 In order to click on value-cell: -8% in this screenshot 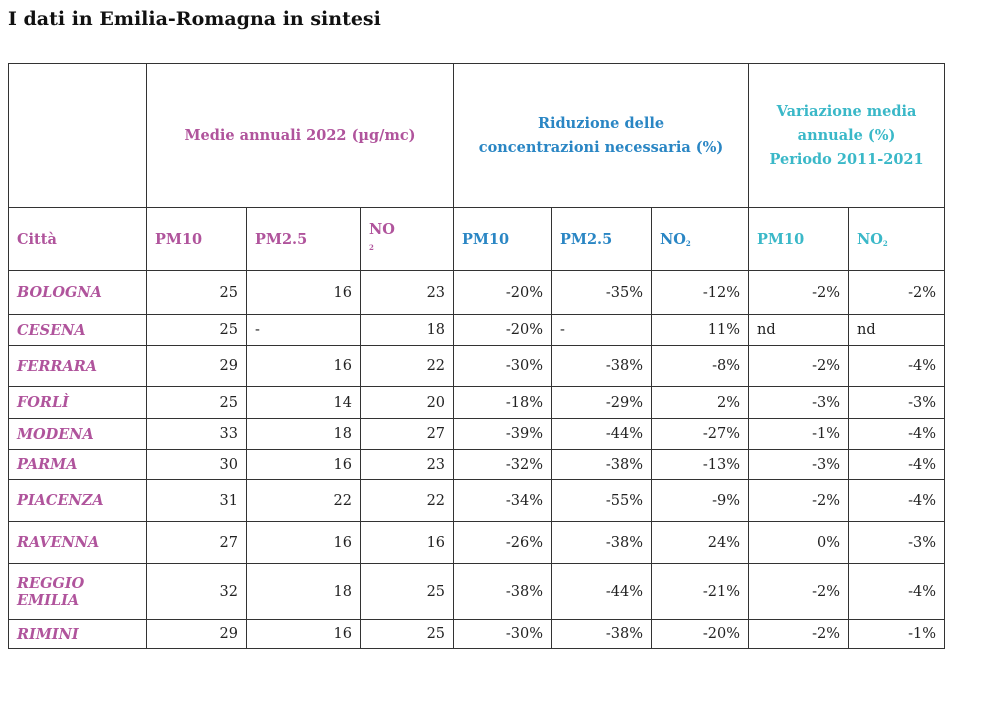, I will do `click(700, 366)`.